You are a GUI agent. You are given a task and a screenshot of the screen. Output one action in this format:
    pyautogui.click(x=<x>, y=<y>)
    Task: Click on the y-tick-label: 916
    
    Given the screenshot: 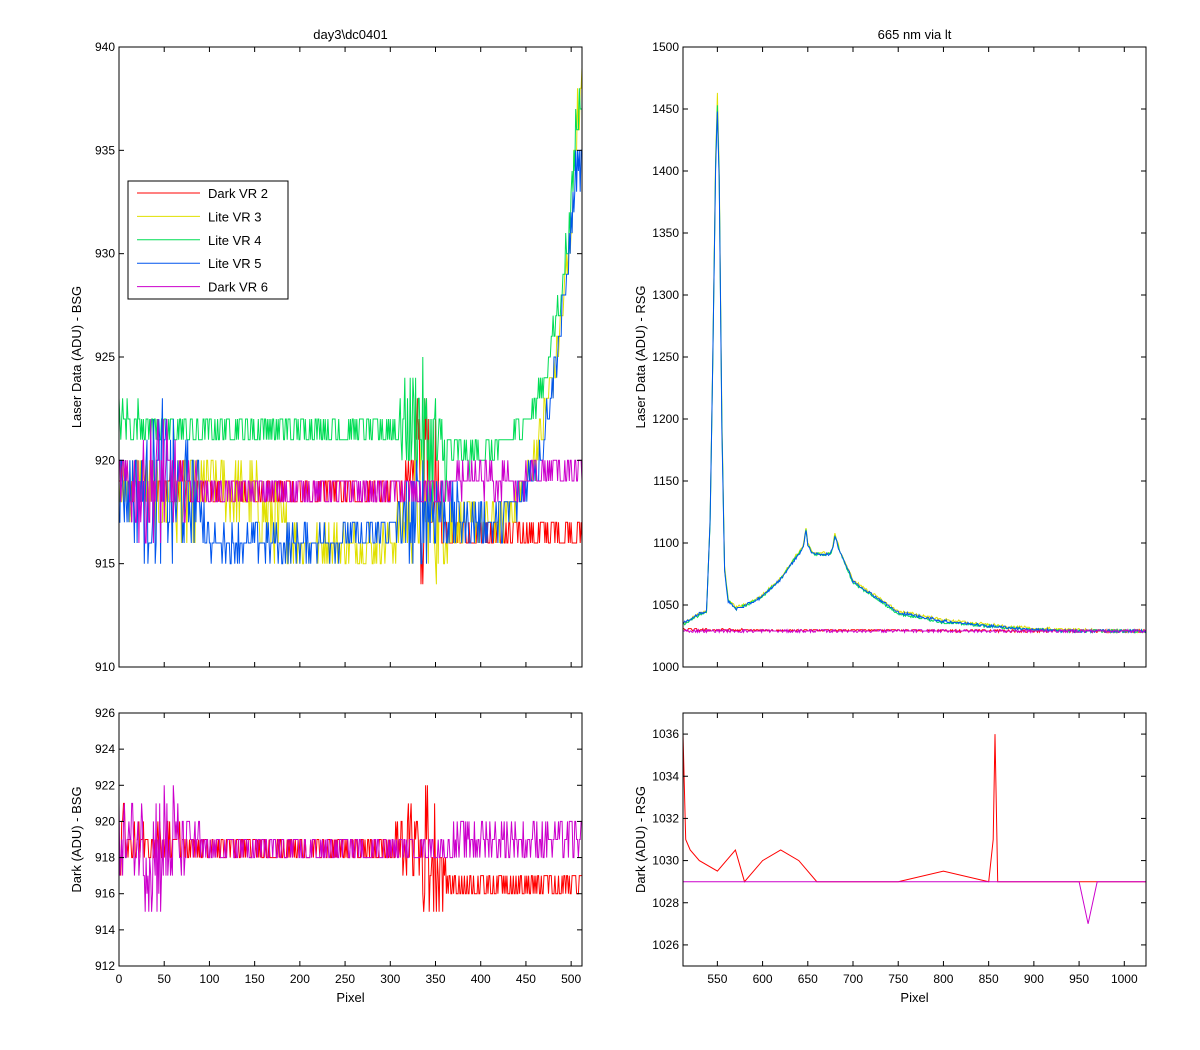 What is the action you would take?
    pyautogui.click(x=105, y=894)
    